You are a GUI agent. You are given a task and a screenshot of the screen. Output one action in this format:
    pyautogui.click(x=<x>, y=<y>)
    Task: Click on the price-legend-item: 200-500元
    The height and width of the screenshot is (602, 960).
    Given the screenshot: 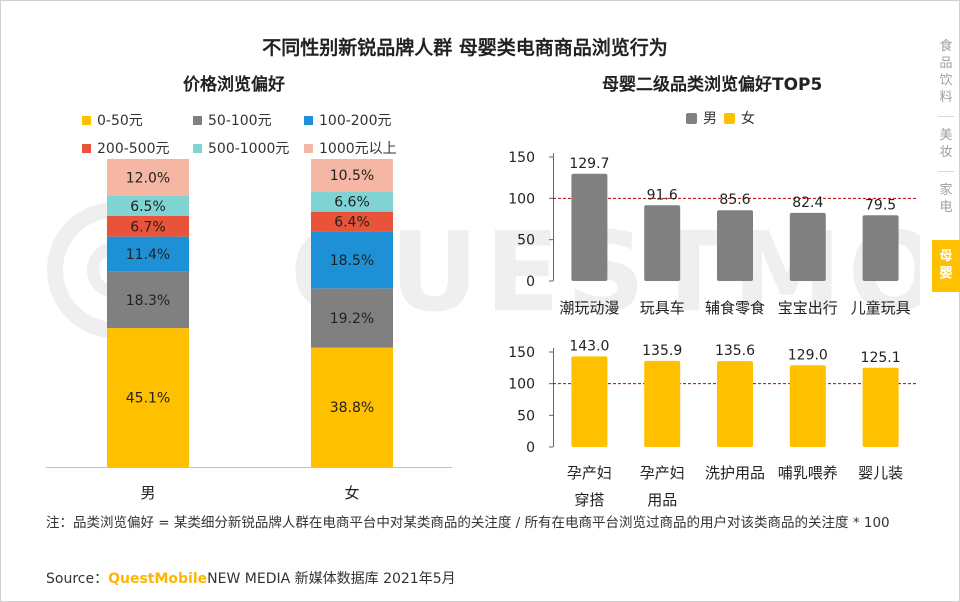 What is the action you would take?
    pyautogui.click(x=126, y=148)
    